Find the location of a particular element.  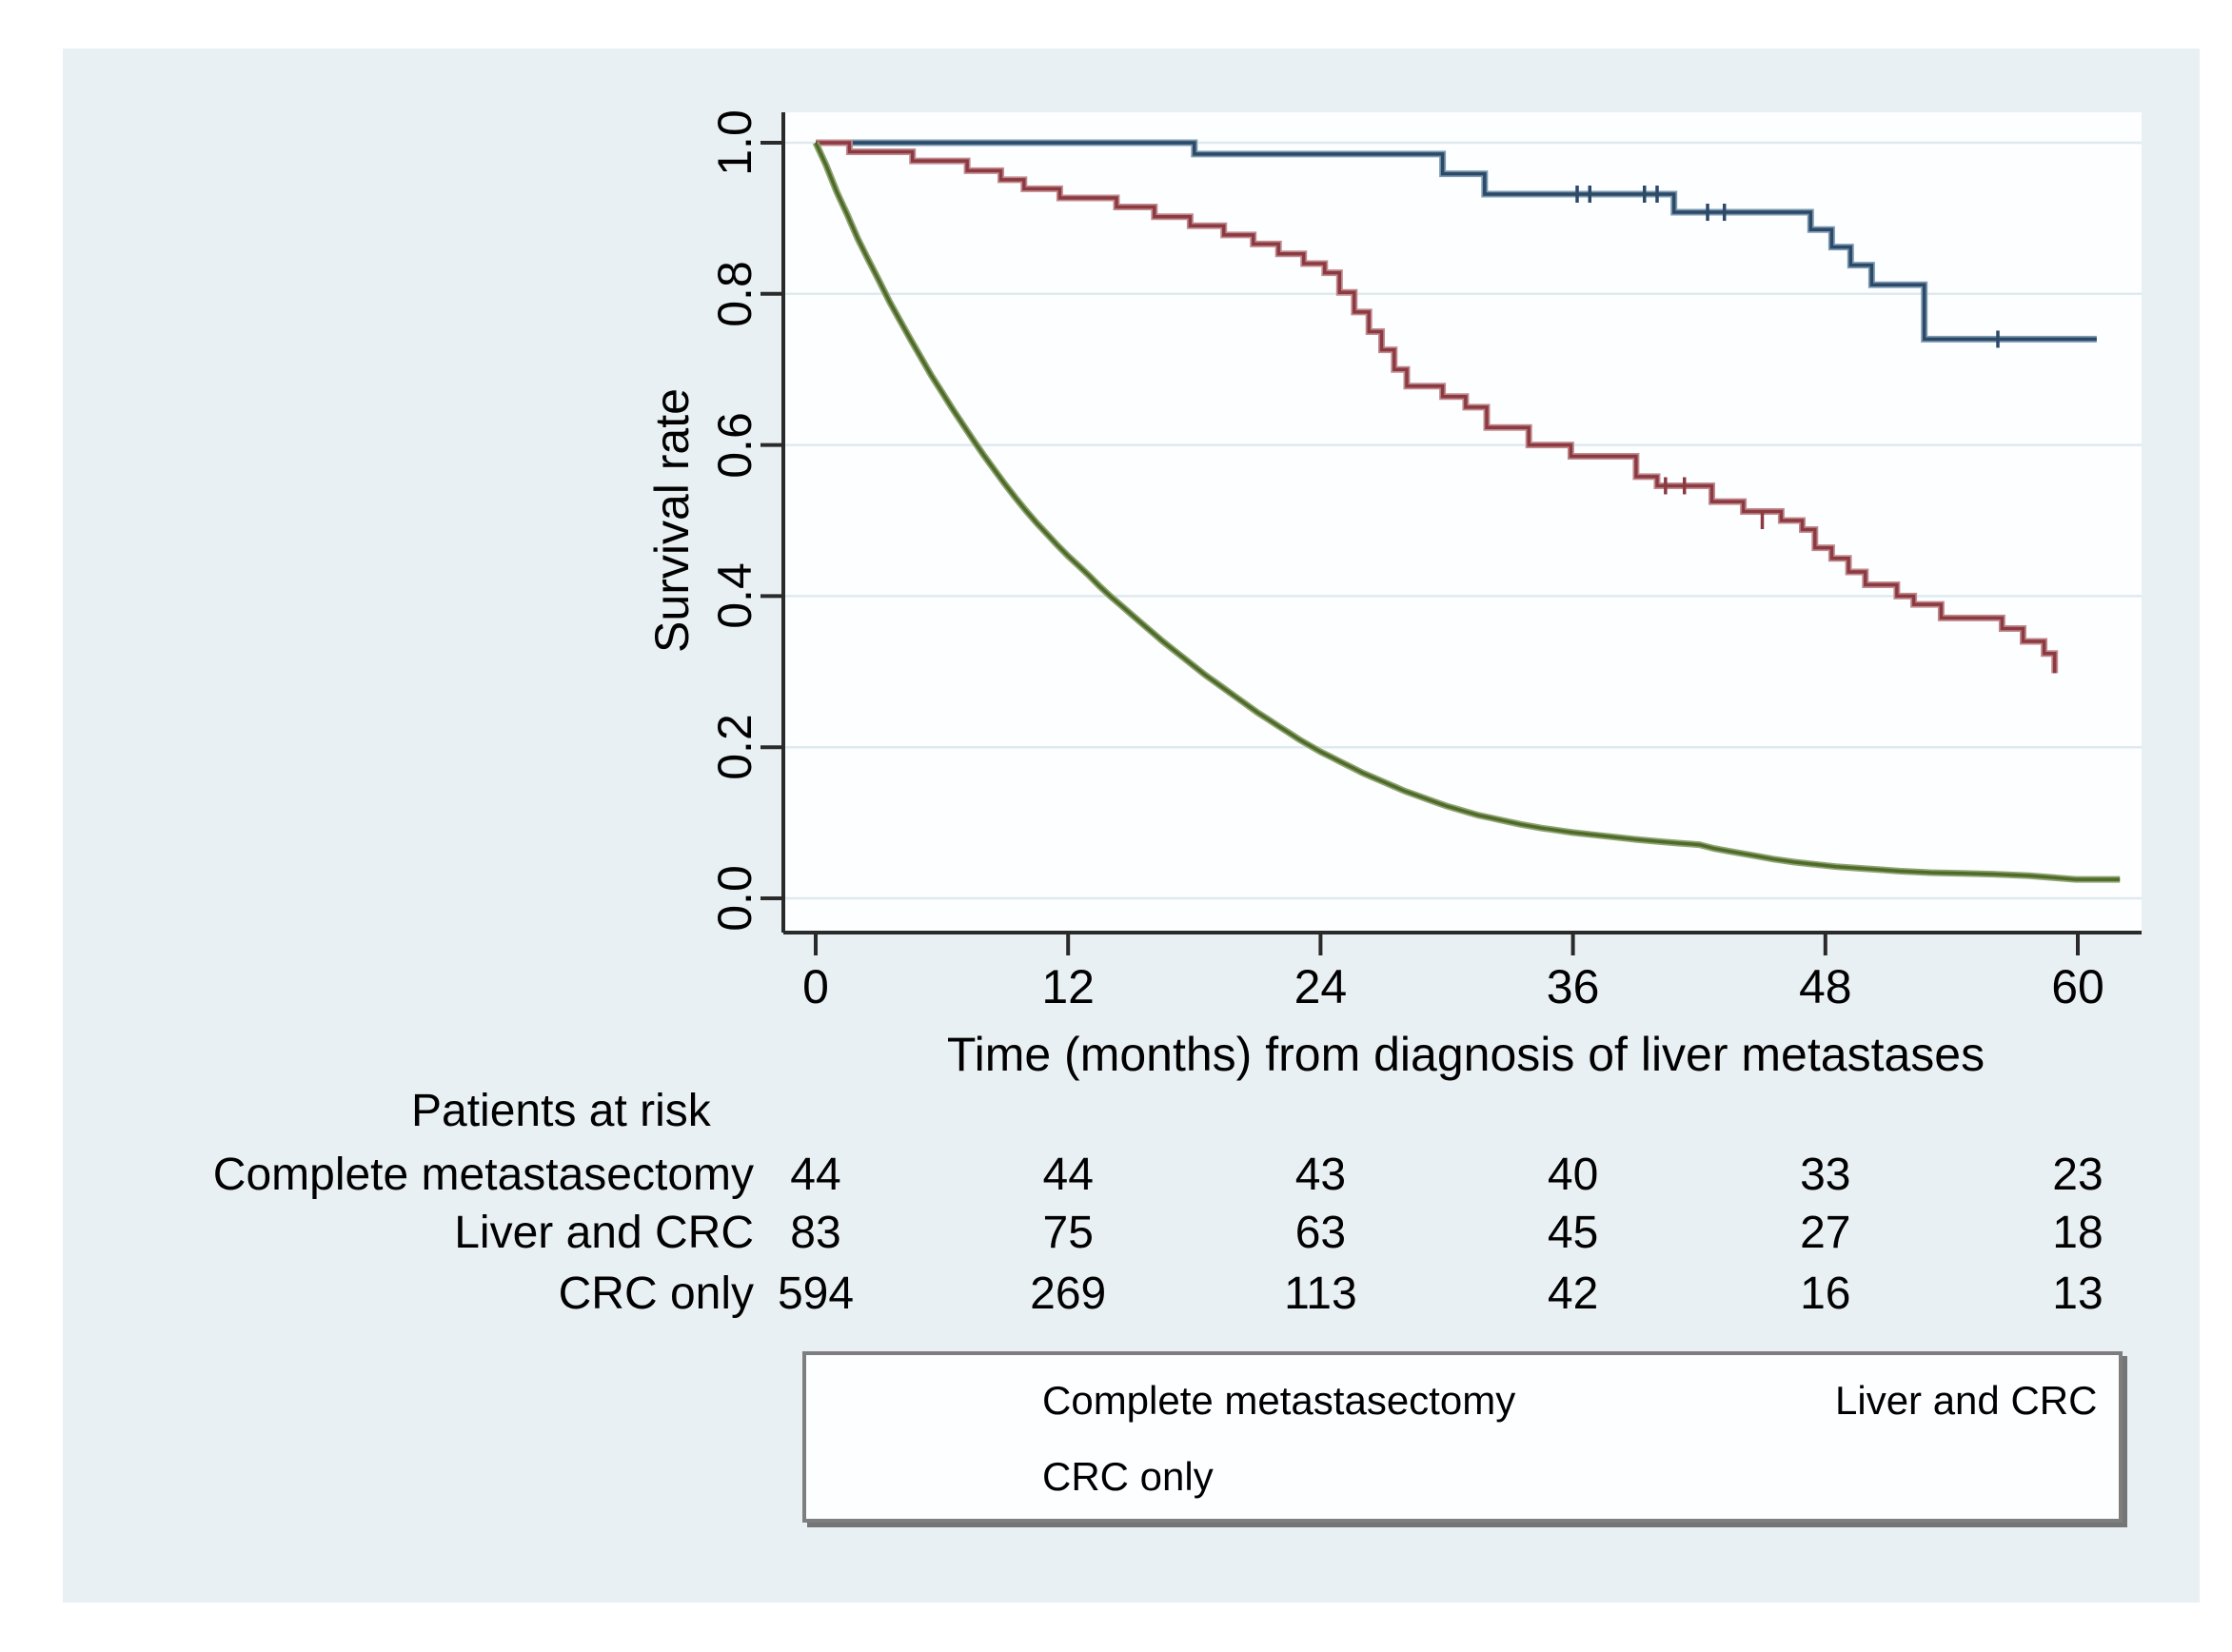

risk-count: 23 is located at coordinates (2078, 1175).